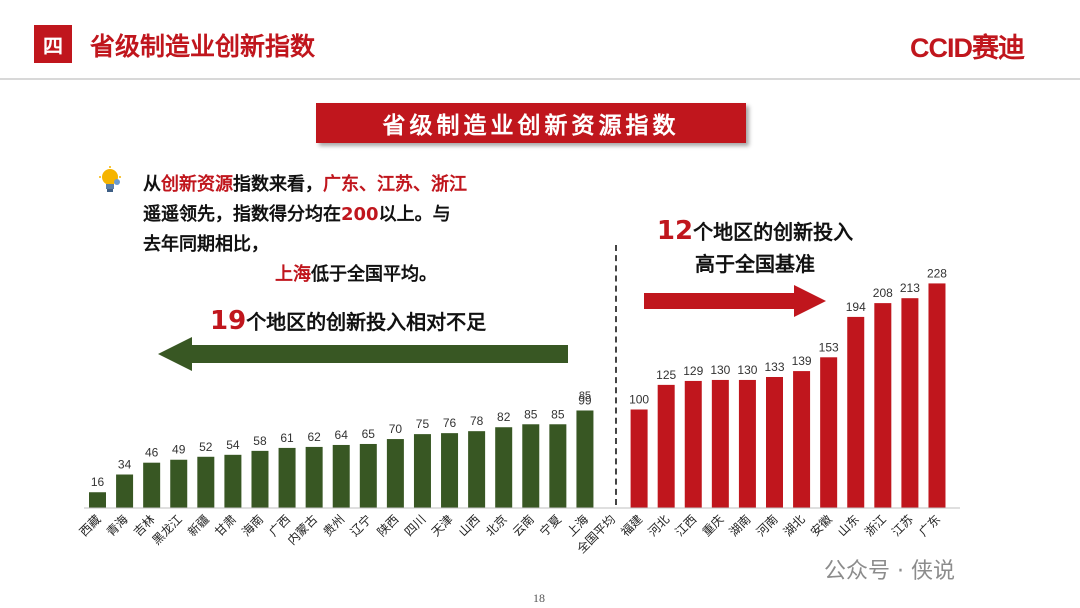 The width and height of the screenshot is (1080, 608). What do you see at coordinates (889, 571) in the screenshot?
I see `watermark: 公众号 · 侠说` at bounding box center [889, 571].